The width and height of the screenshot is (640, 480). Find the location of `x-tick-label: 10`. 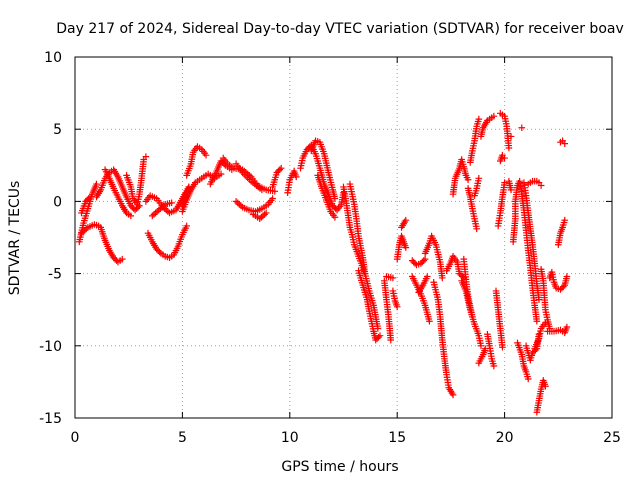

x-tick-label: 10 is located at coordinates (290, 438).